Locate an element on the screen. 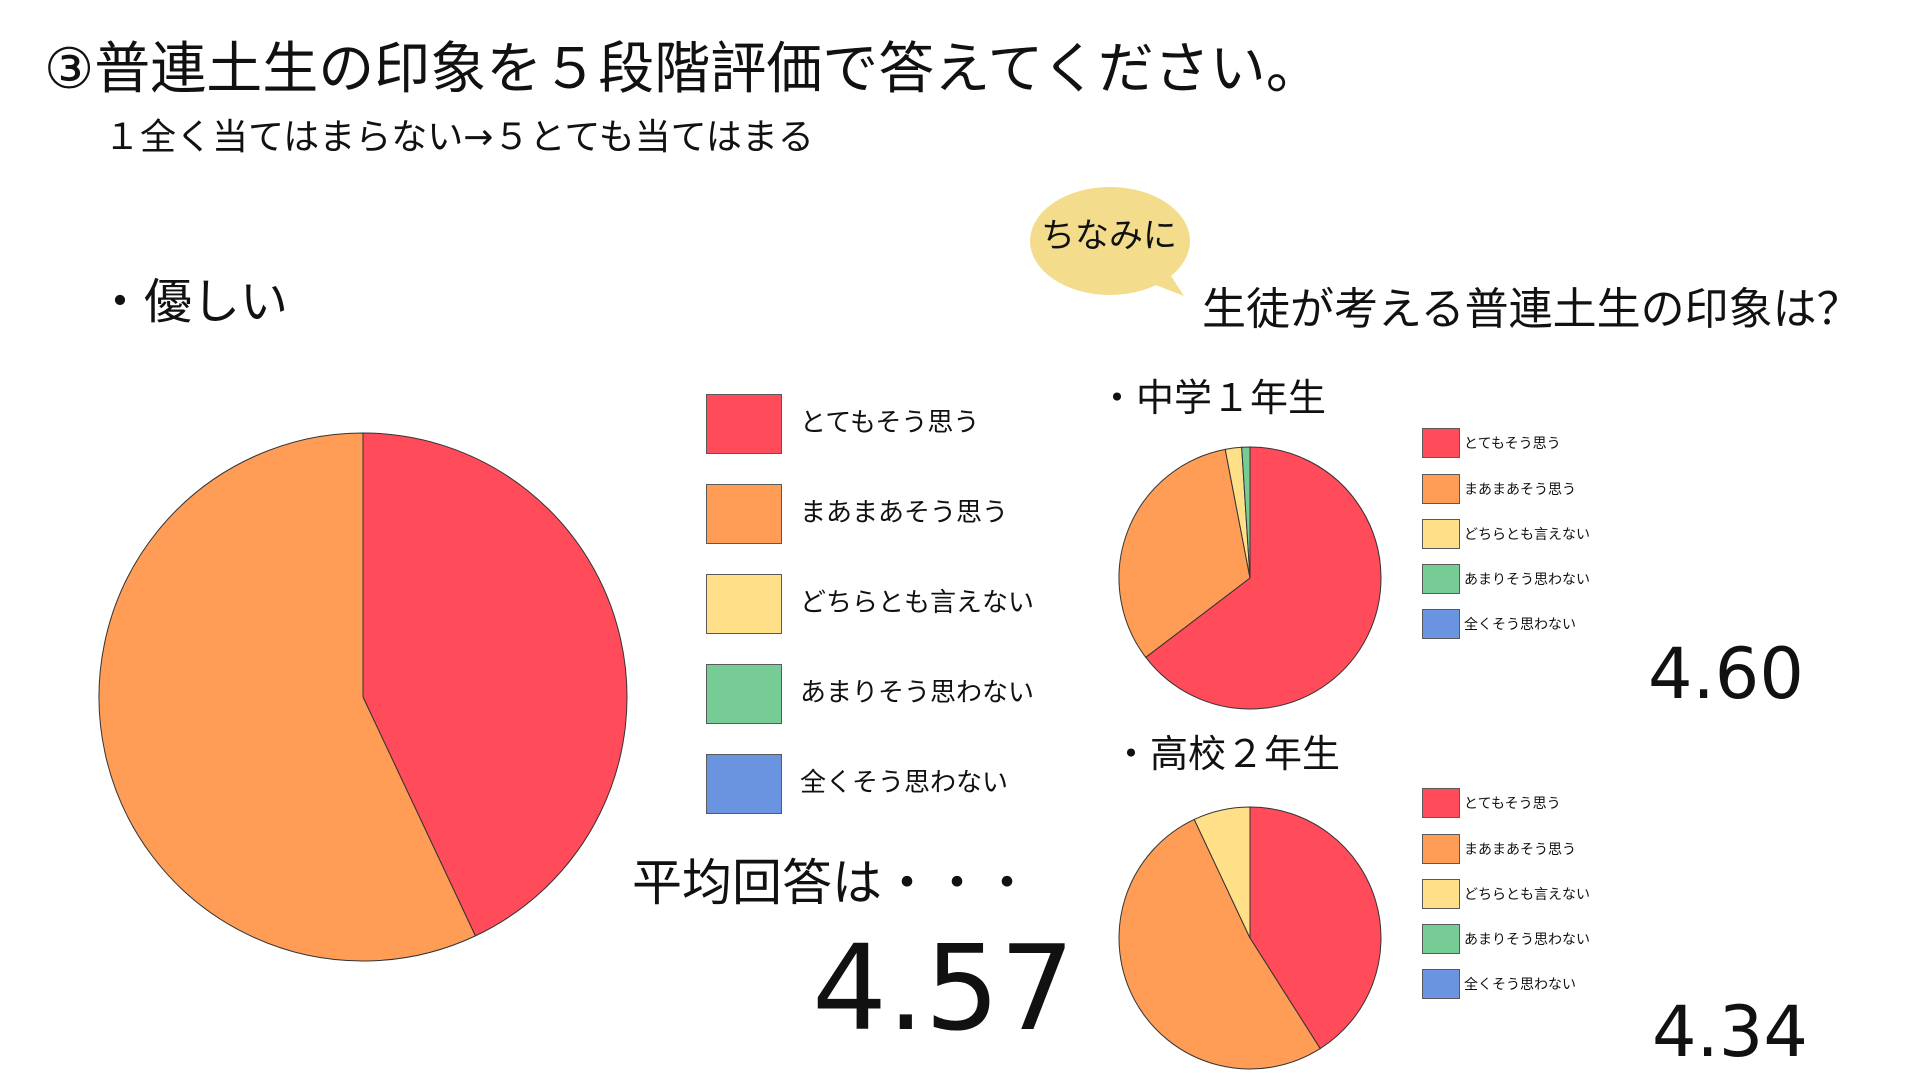 The image size is (1920, 1080). item-label: ・優しい is located at coordinates (192, 302).